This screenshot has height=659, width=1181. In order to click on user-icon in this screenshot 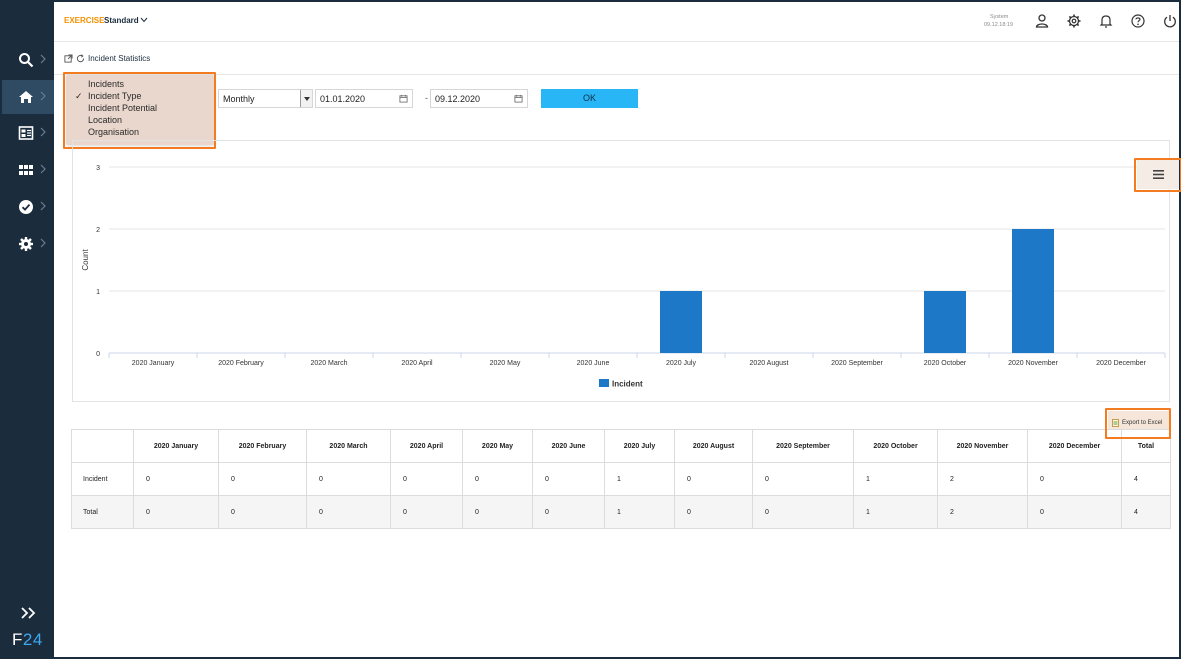, I will do `click(1042, 21)`.